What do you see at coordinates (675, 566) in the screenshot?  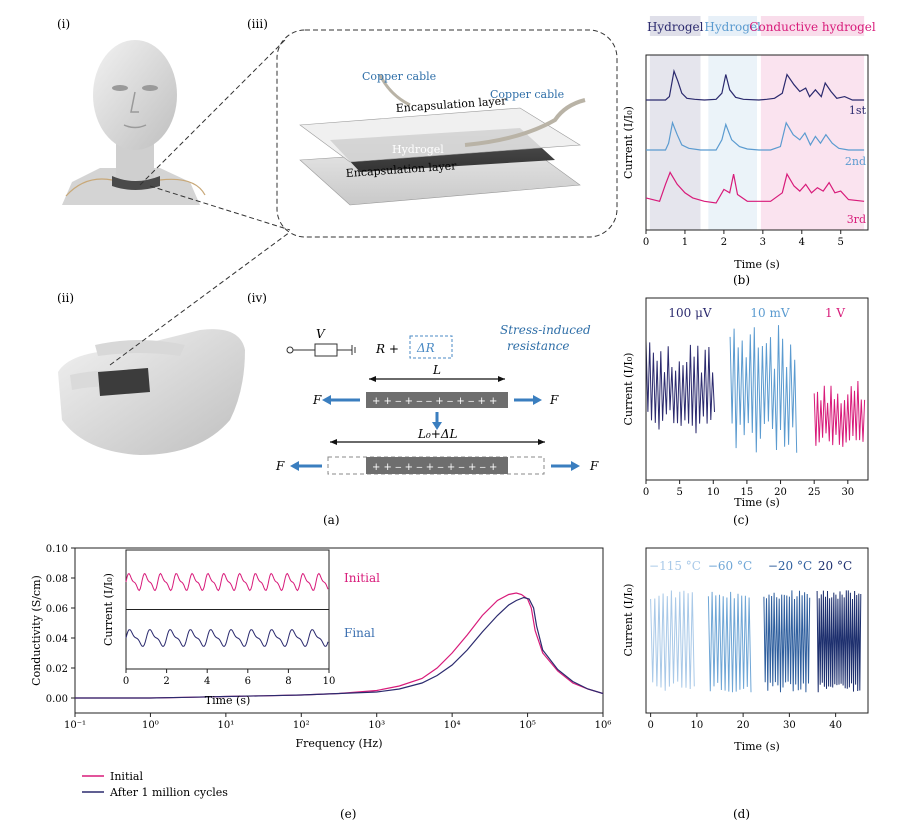 I see `series-label: −115 °C` at bounding box center [675, 566].